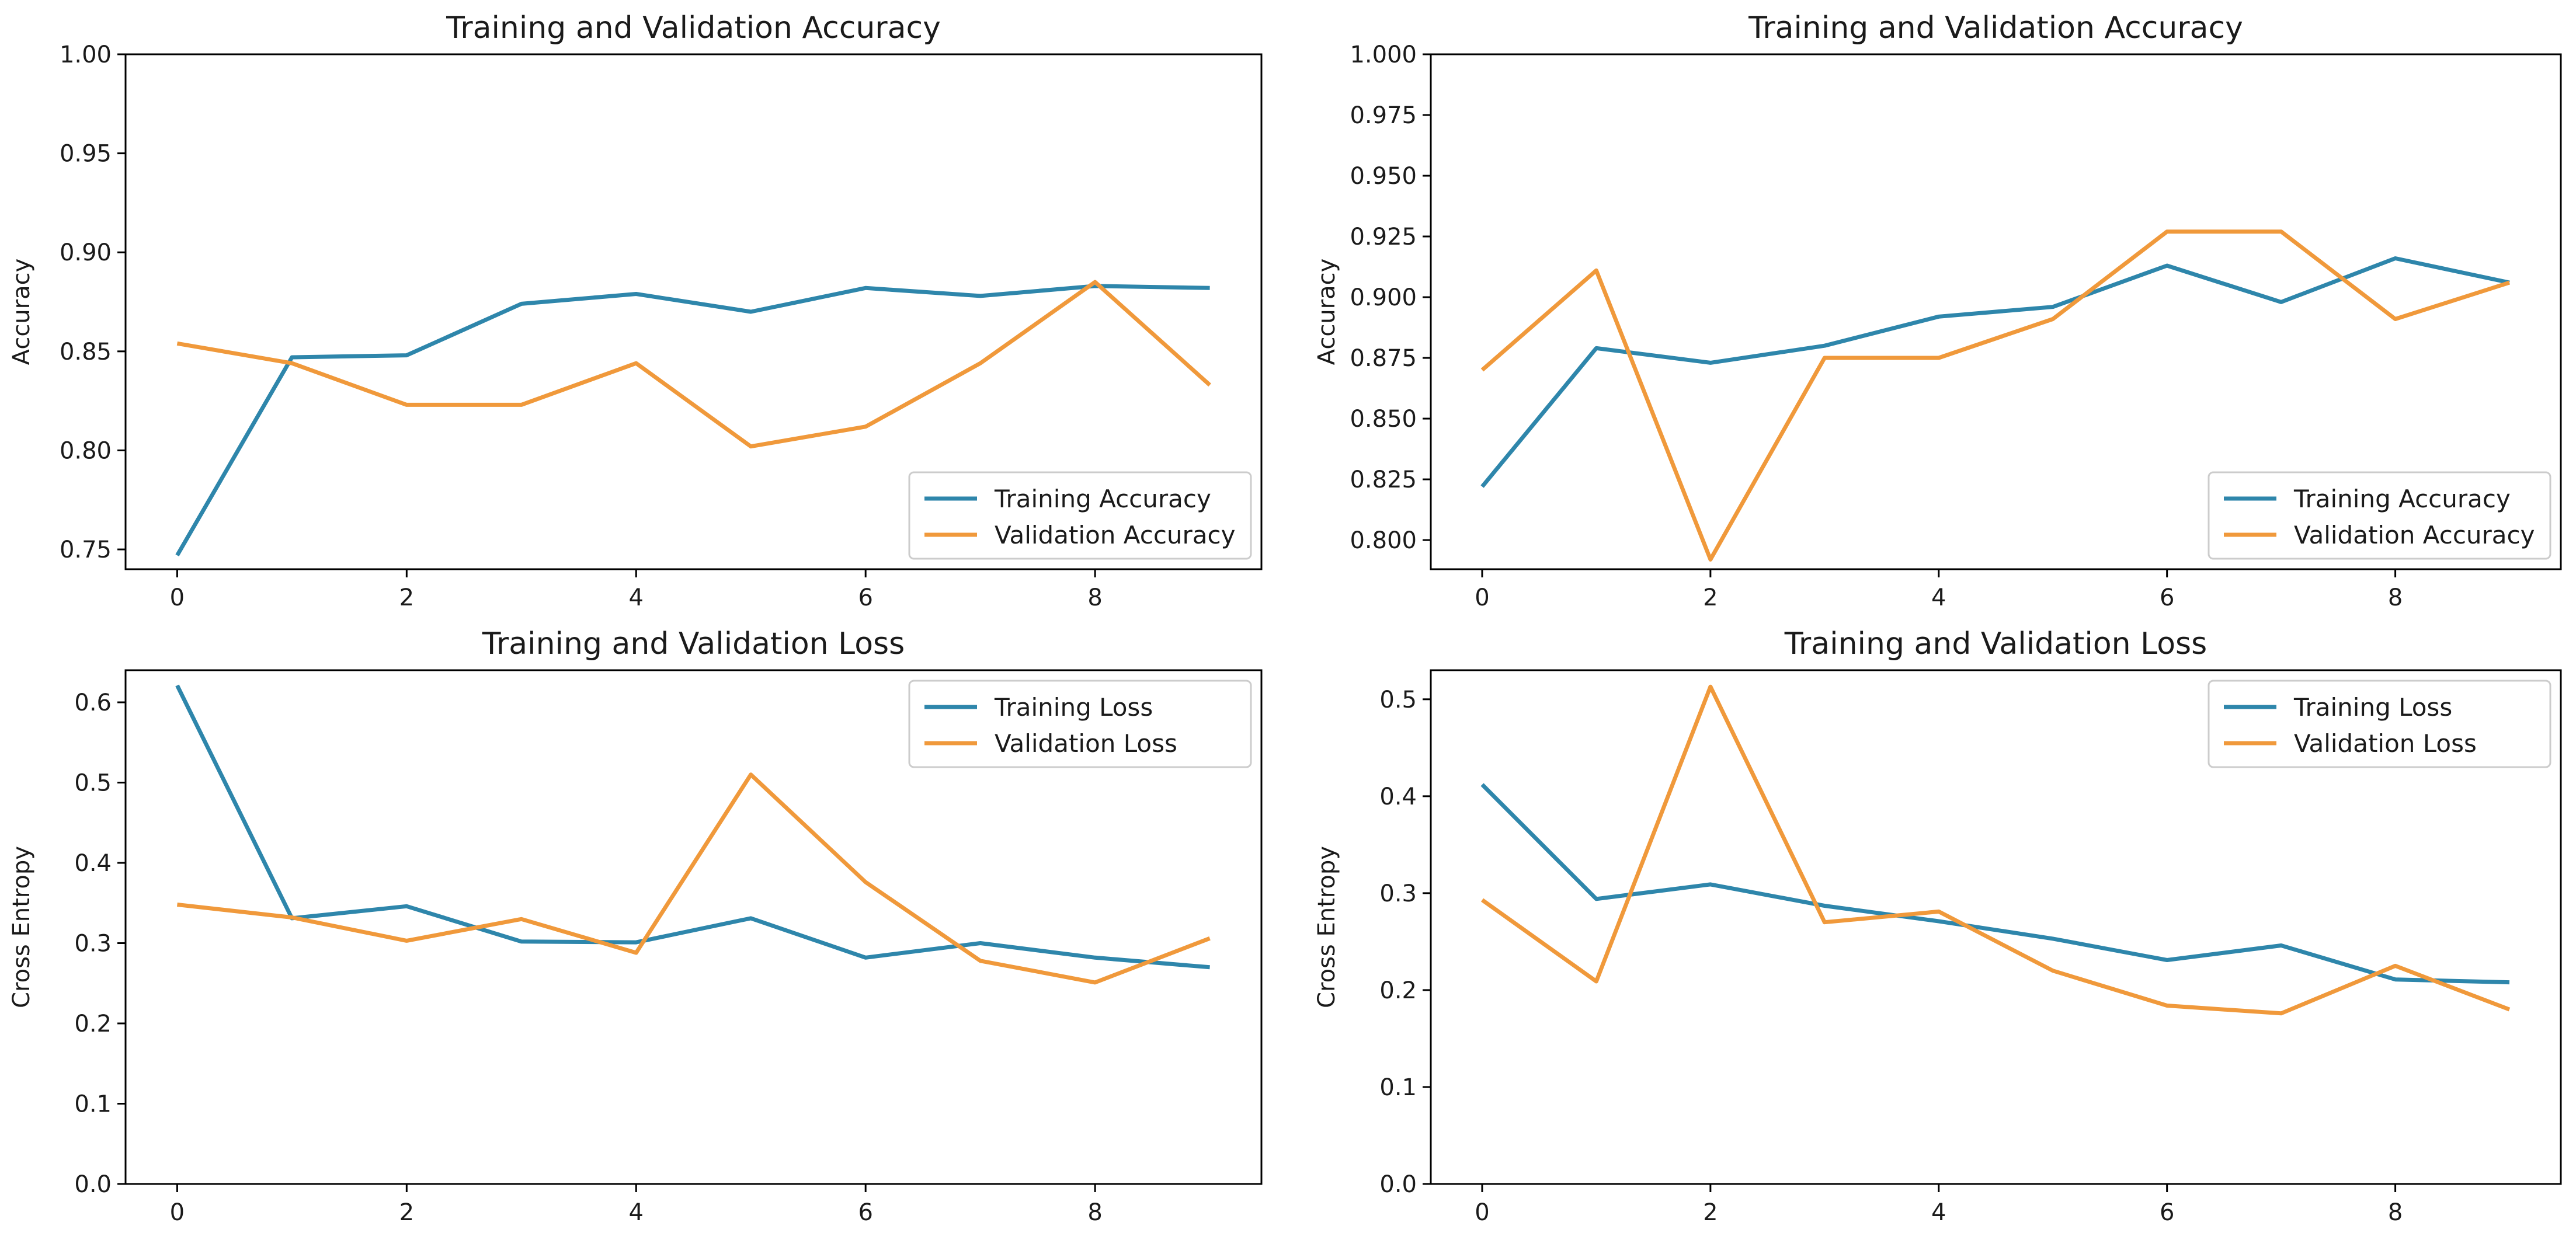  Describe the element at coordinates (86, 550) in the screenshot. I see `y-tick-label: 0.75` at that location.